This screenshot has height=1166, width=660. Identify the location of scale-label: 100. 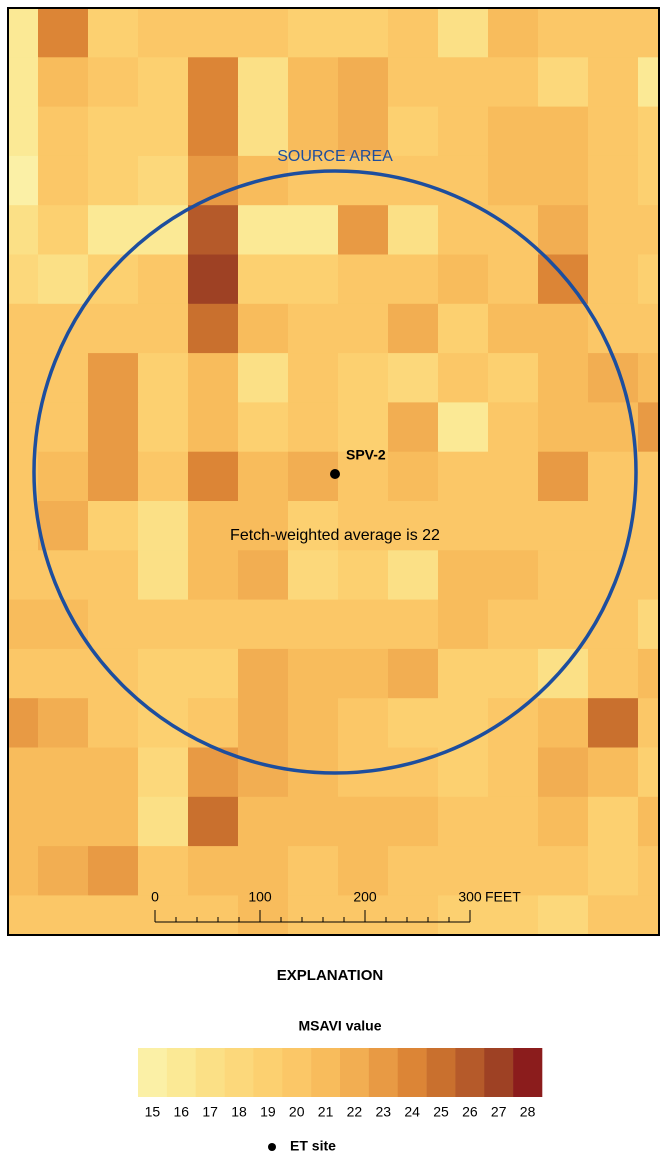
(260, 897).